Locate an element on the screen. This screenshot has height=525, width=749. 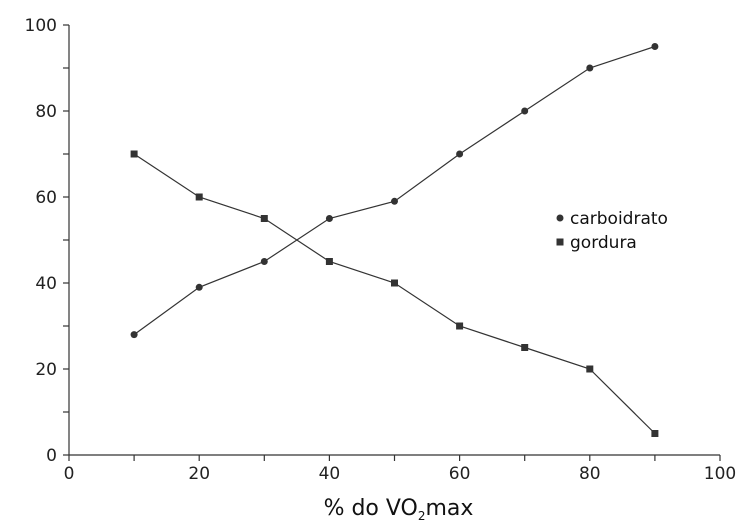
x-tick-label: 20 is located at coordinates (199, 474).